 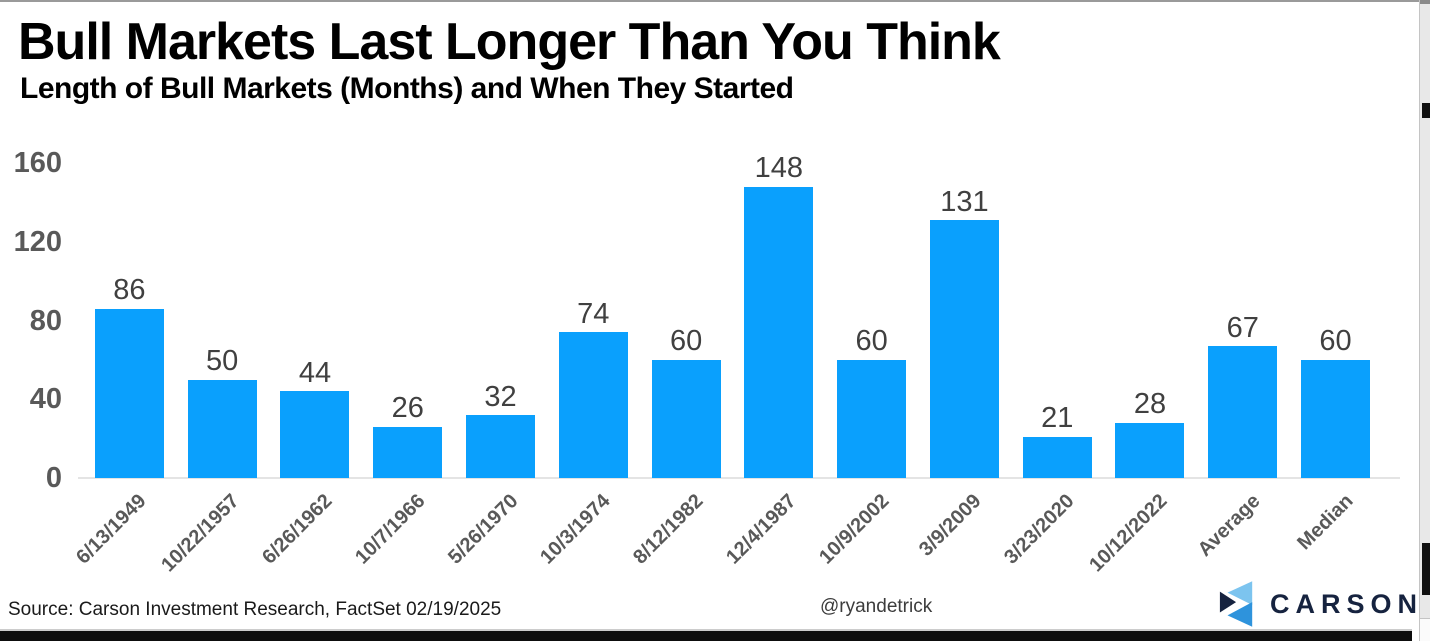 What do you see at coordinates (1141, 360) in the screenshot?
I see `bar-slot: 28 10/12/2022` at bounding box center [1141, 360].